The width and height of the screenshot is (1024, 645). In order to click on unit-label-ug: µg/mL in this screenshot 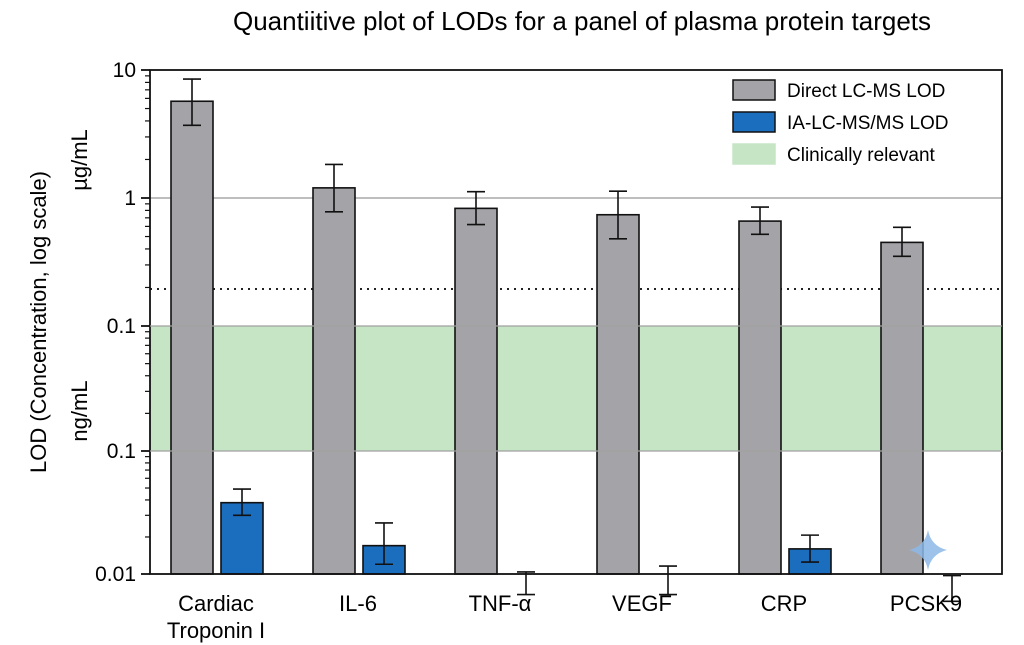, I will do `click(79, 160)`.